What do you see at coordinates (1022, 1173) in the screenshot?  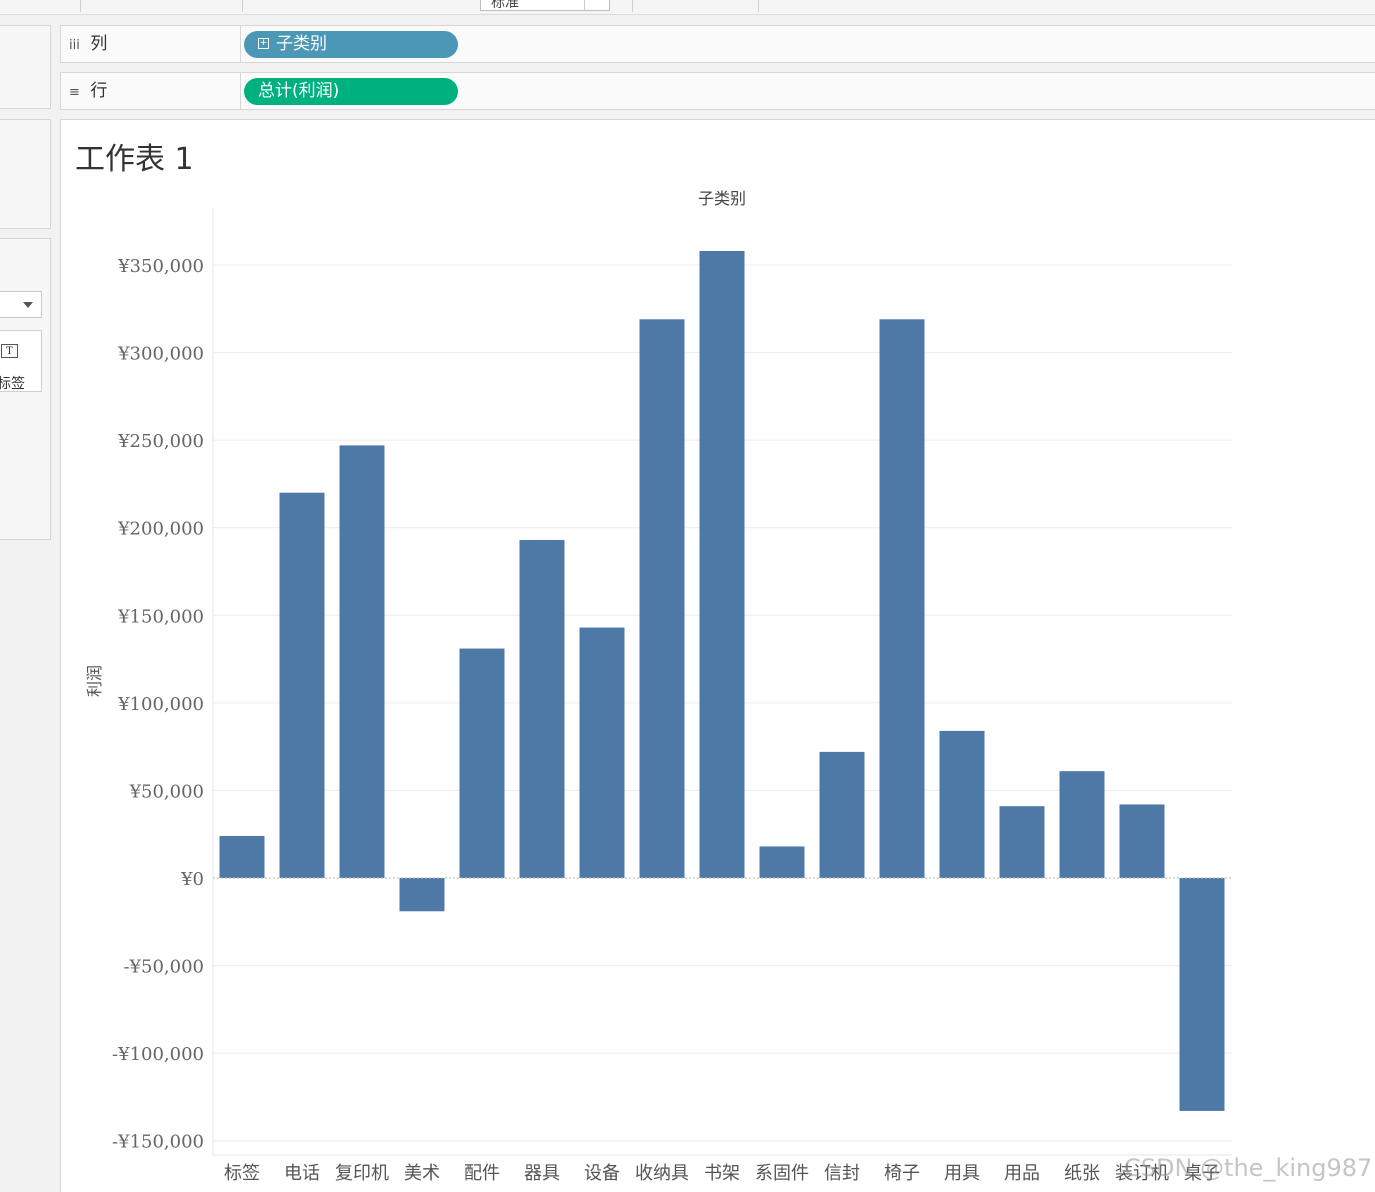 I see `x-tick-label: 用品` at bounding box center [1022, 1173].